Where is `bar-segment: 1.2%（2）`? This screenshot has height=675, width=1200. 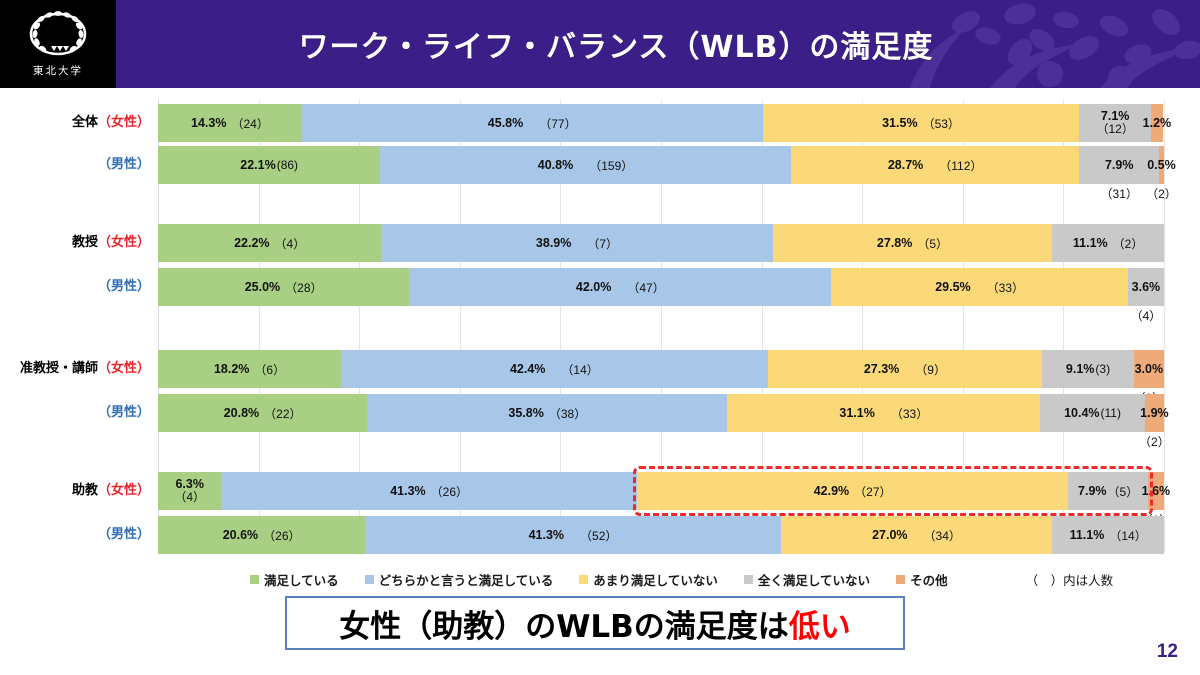 bar-segment: 1.2%（2） is located at coordinates (1157, 131).